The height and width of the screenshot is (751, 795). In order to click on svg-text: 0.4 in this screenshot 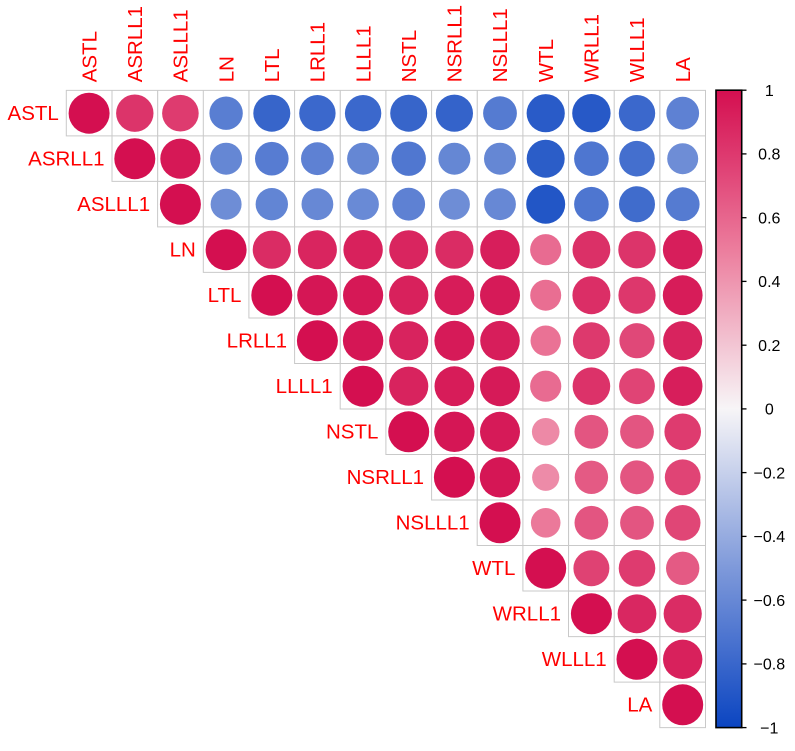, I will do `click(769, 282)`.